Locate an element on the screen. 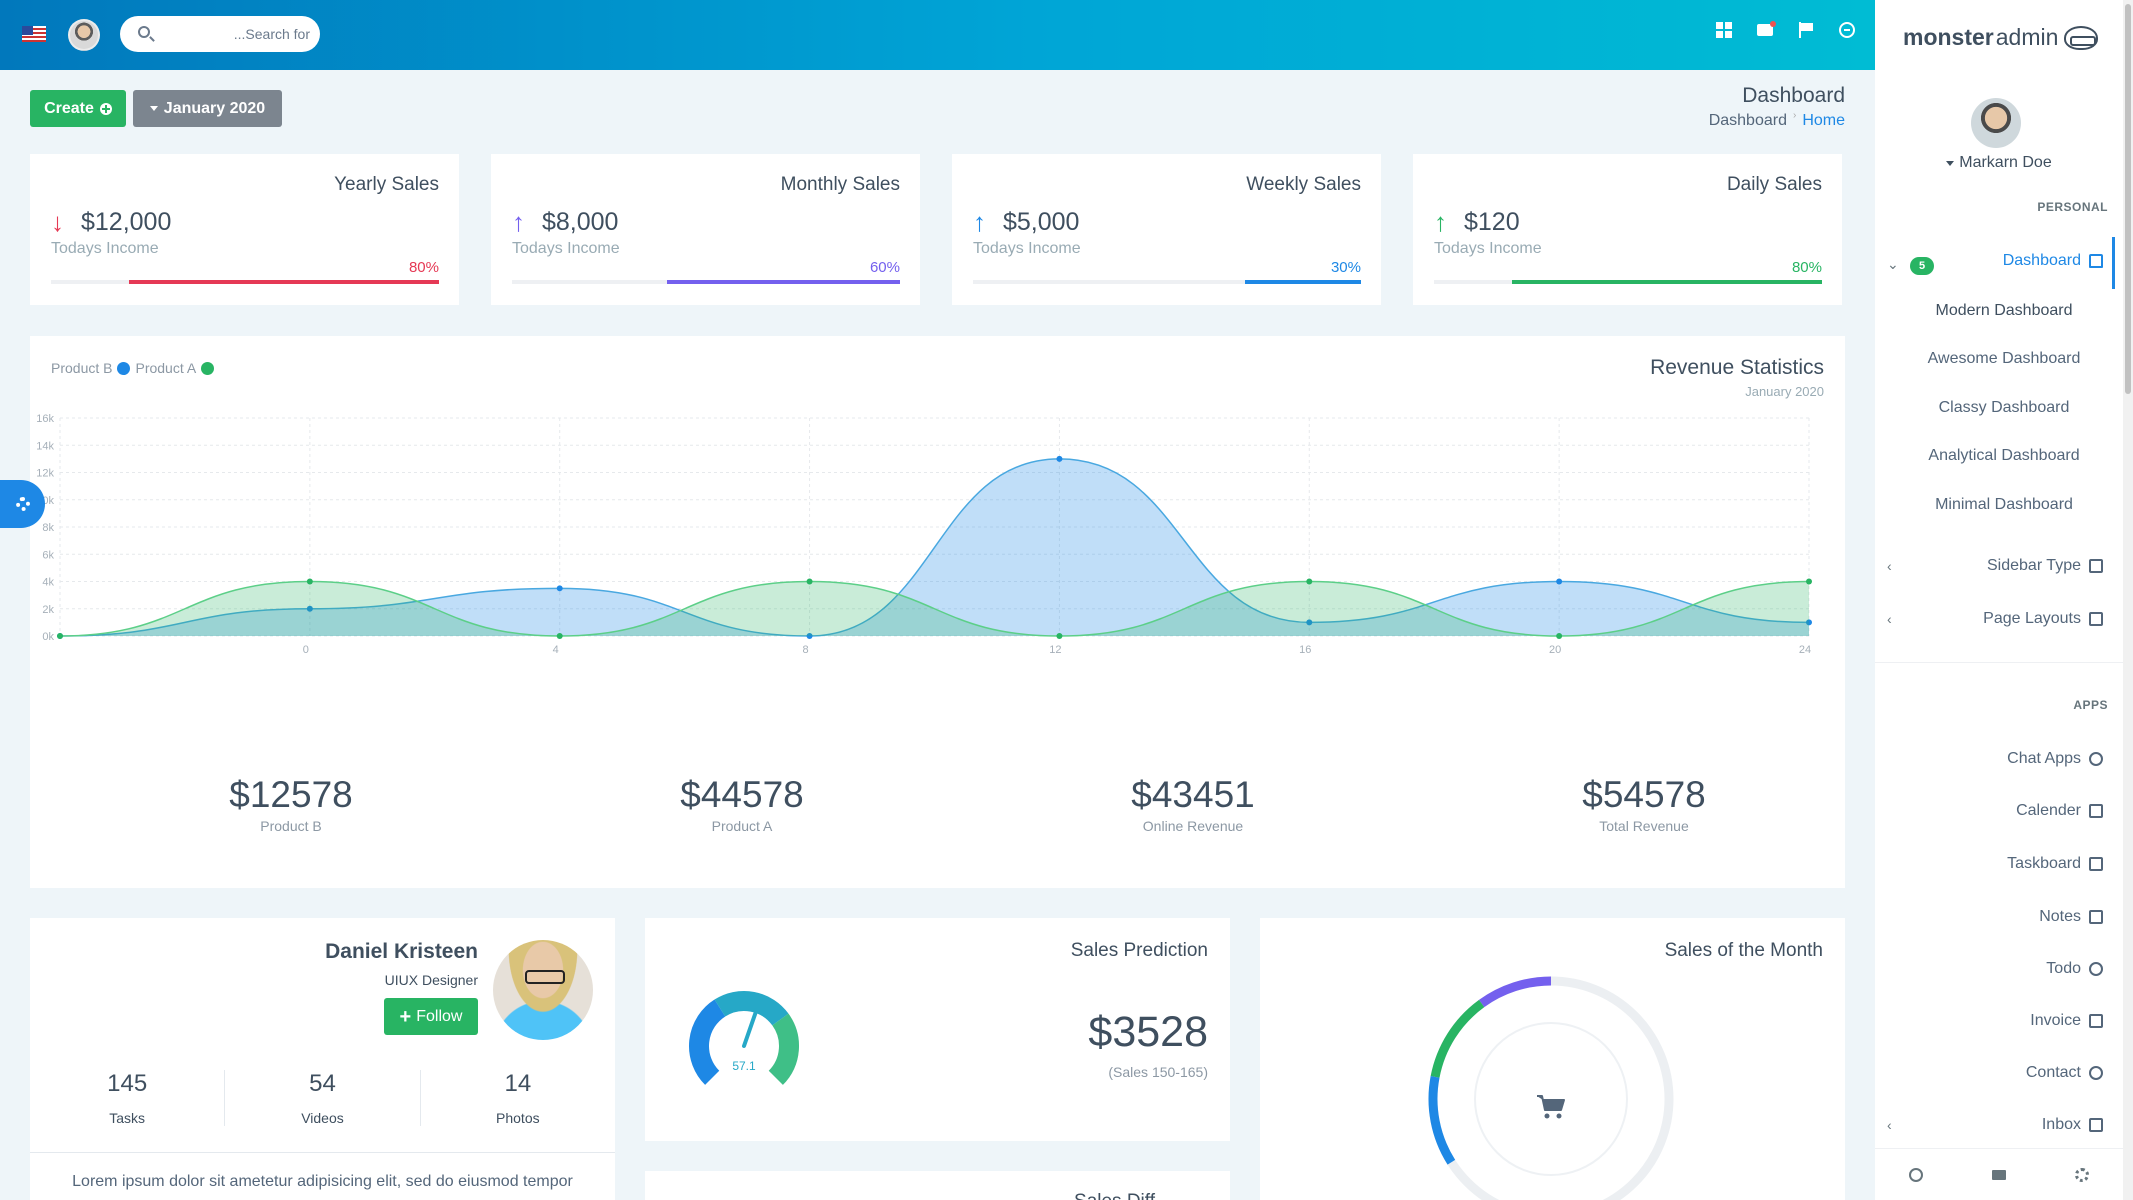  taskboard-icon is located at coordinates (2096, 864).